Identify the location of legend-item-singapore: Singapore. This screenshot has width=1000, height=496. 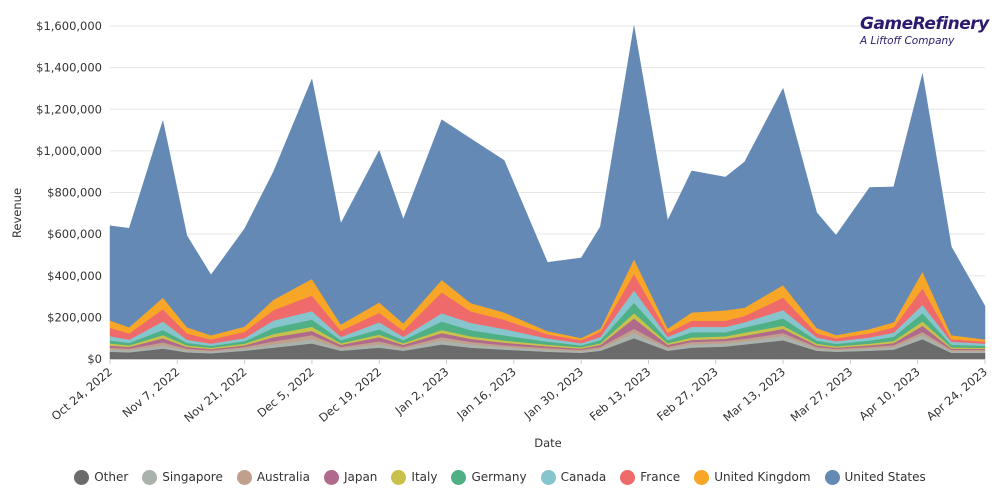
(182, 477).